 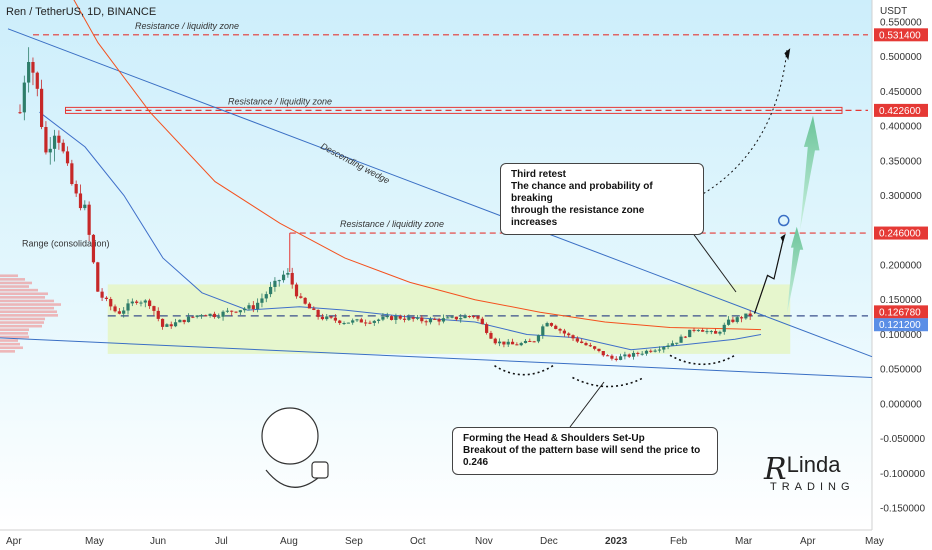 What do you see at coordinates (900, 35) in the screenshot?
I see `price-tag-label: 0.531400` at bounding box center [900, 35].